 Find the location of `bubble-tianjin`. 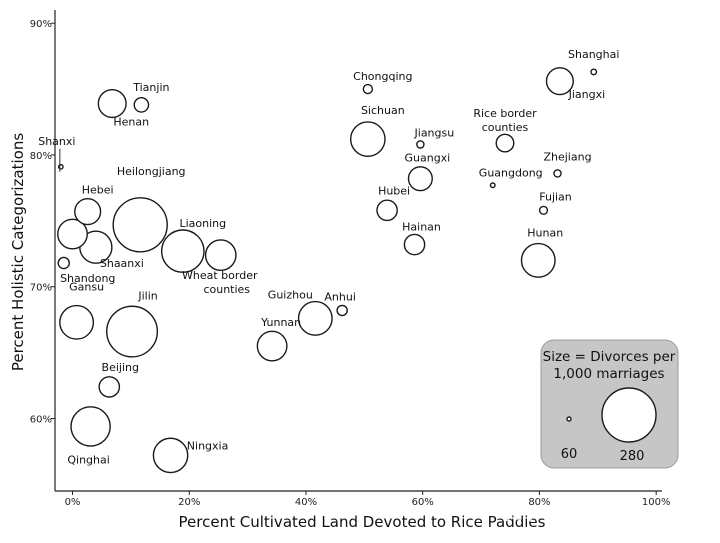

bubble-tianjin is located at coordinates (141, 105).